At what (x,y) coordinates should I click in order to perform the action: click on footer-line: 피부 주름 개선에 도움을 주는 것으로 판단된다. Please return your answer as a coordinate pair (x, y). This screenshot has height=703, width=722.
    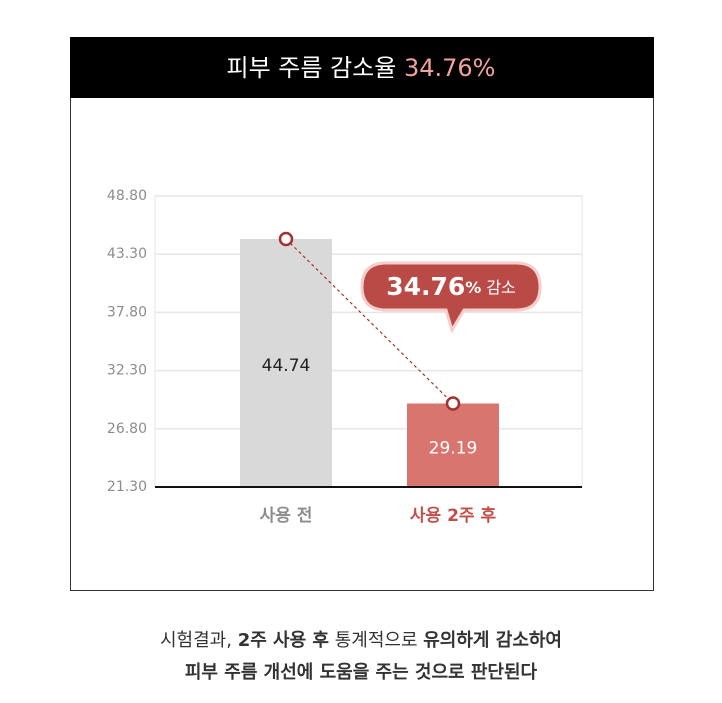
    Looking at the image, I should click on (361, 672).